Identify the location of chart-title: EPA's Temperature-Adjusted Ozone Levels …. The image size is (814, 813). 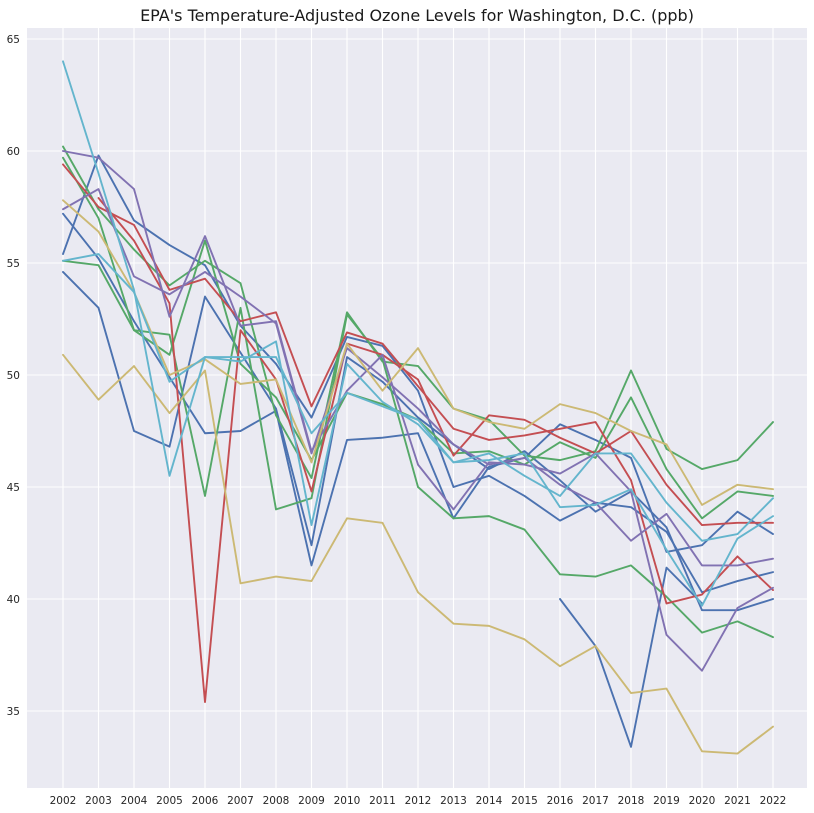
(417, 15).